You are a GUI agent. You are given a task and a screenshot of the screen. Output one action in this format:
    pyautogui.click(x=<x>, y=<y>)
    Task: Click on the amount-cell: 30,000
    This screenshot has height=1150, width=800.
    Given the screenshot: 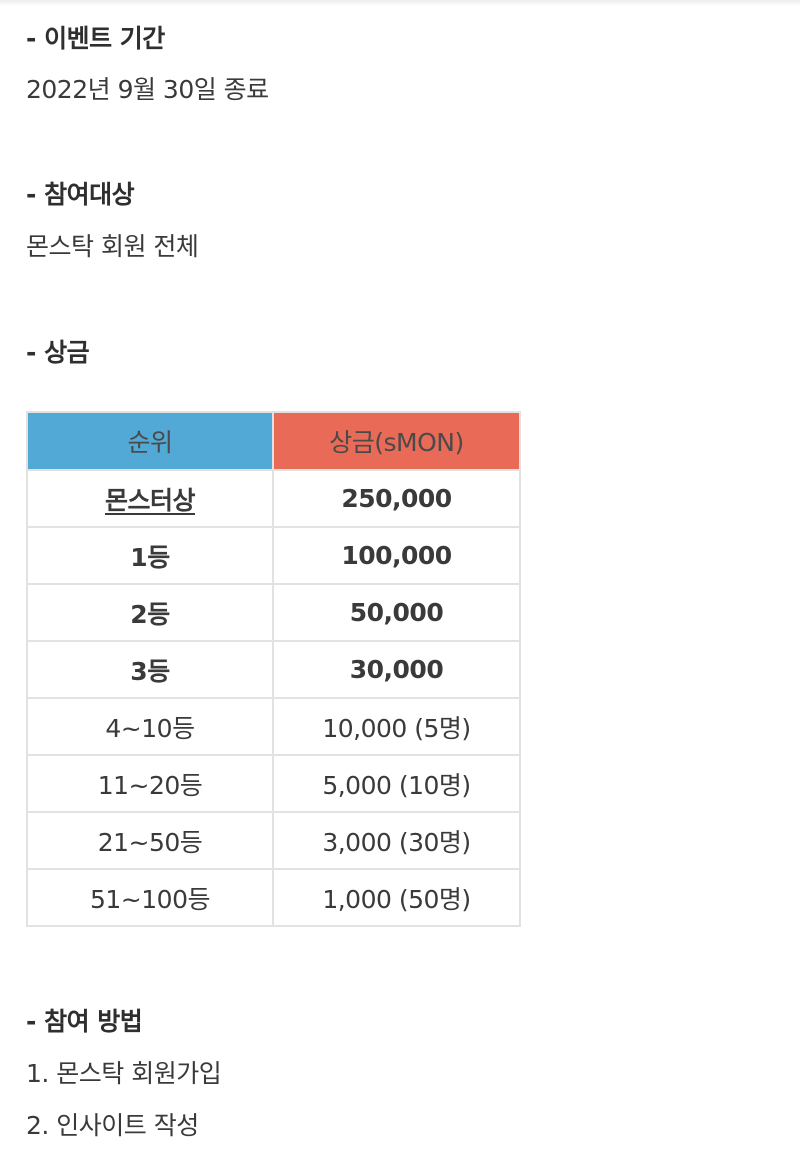 What is the action you would take?
    pyautogui.click(x=396, y=669)
    